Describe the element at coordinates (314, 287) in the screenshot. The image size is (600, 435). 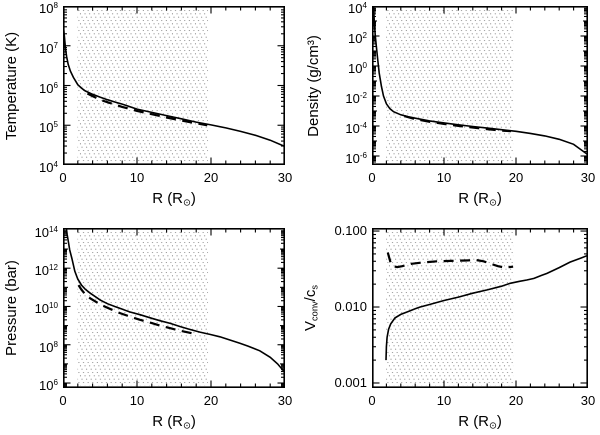
I see `label-part: s` at that location.